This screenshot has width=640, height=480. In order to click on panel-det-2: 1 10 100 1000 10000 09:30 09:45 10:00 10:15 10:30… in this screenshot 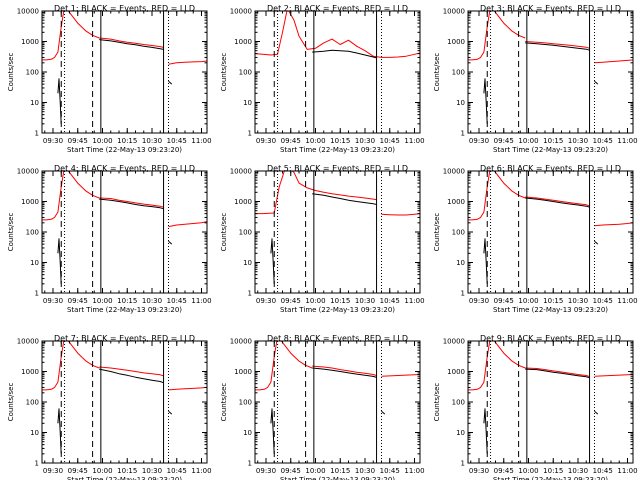, I will do `click(322, 79)`.